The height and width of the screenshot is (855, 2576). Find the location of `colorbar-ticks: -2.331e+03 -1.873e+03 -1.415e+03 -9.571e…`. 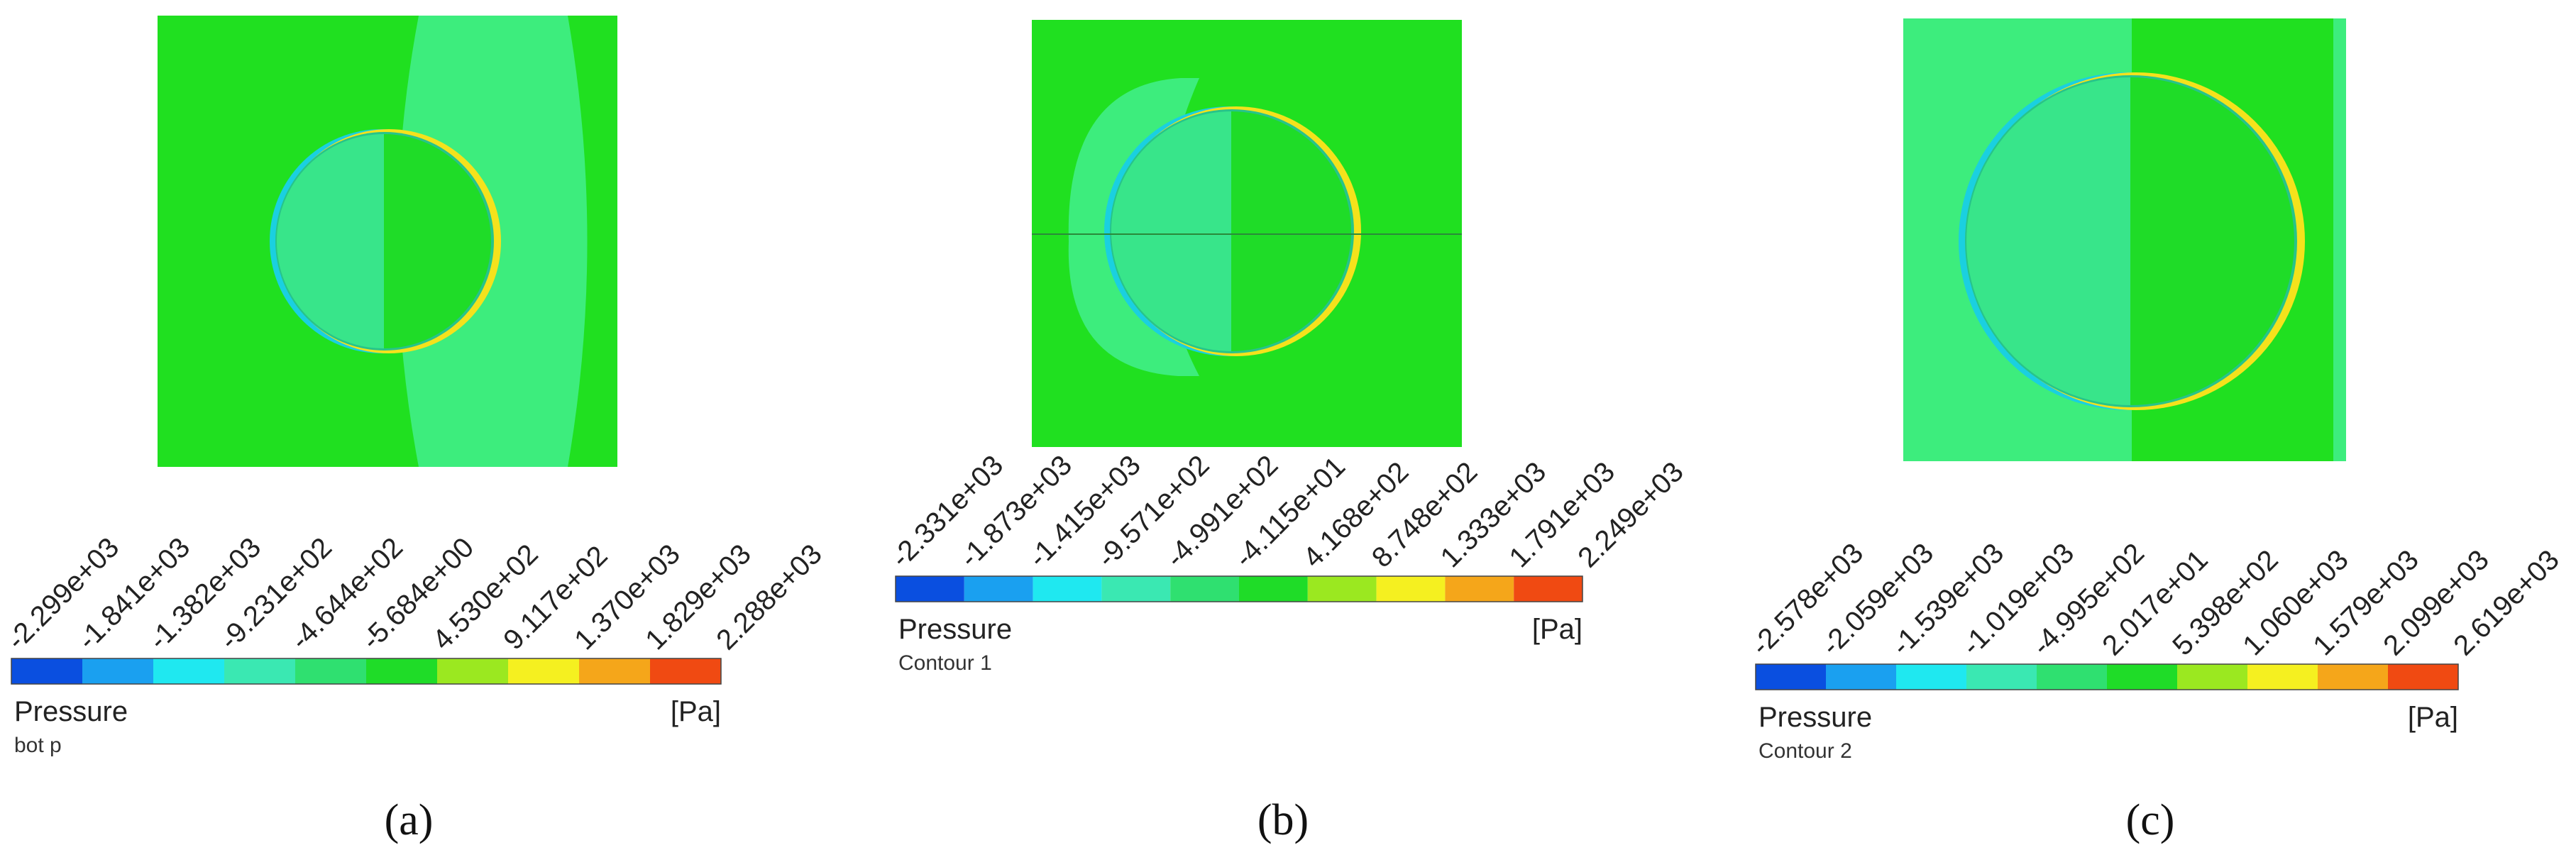

colorbar-ticks: -2.331e+03 -1.873e+03 -1.415e+03 -9.571e… is located at coordinates (1287, 511).